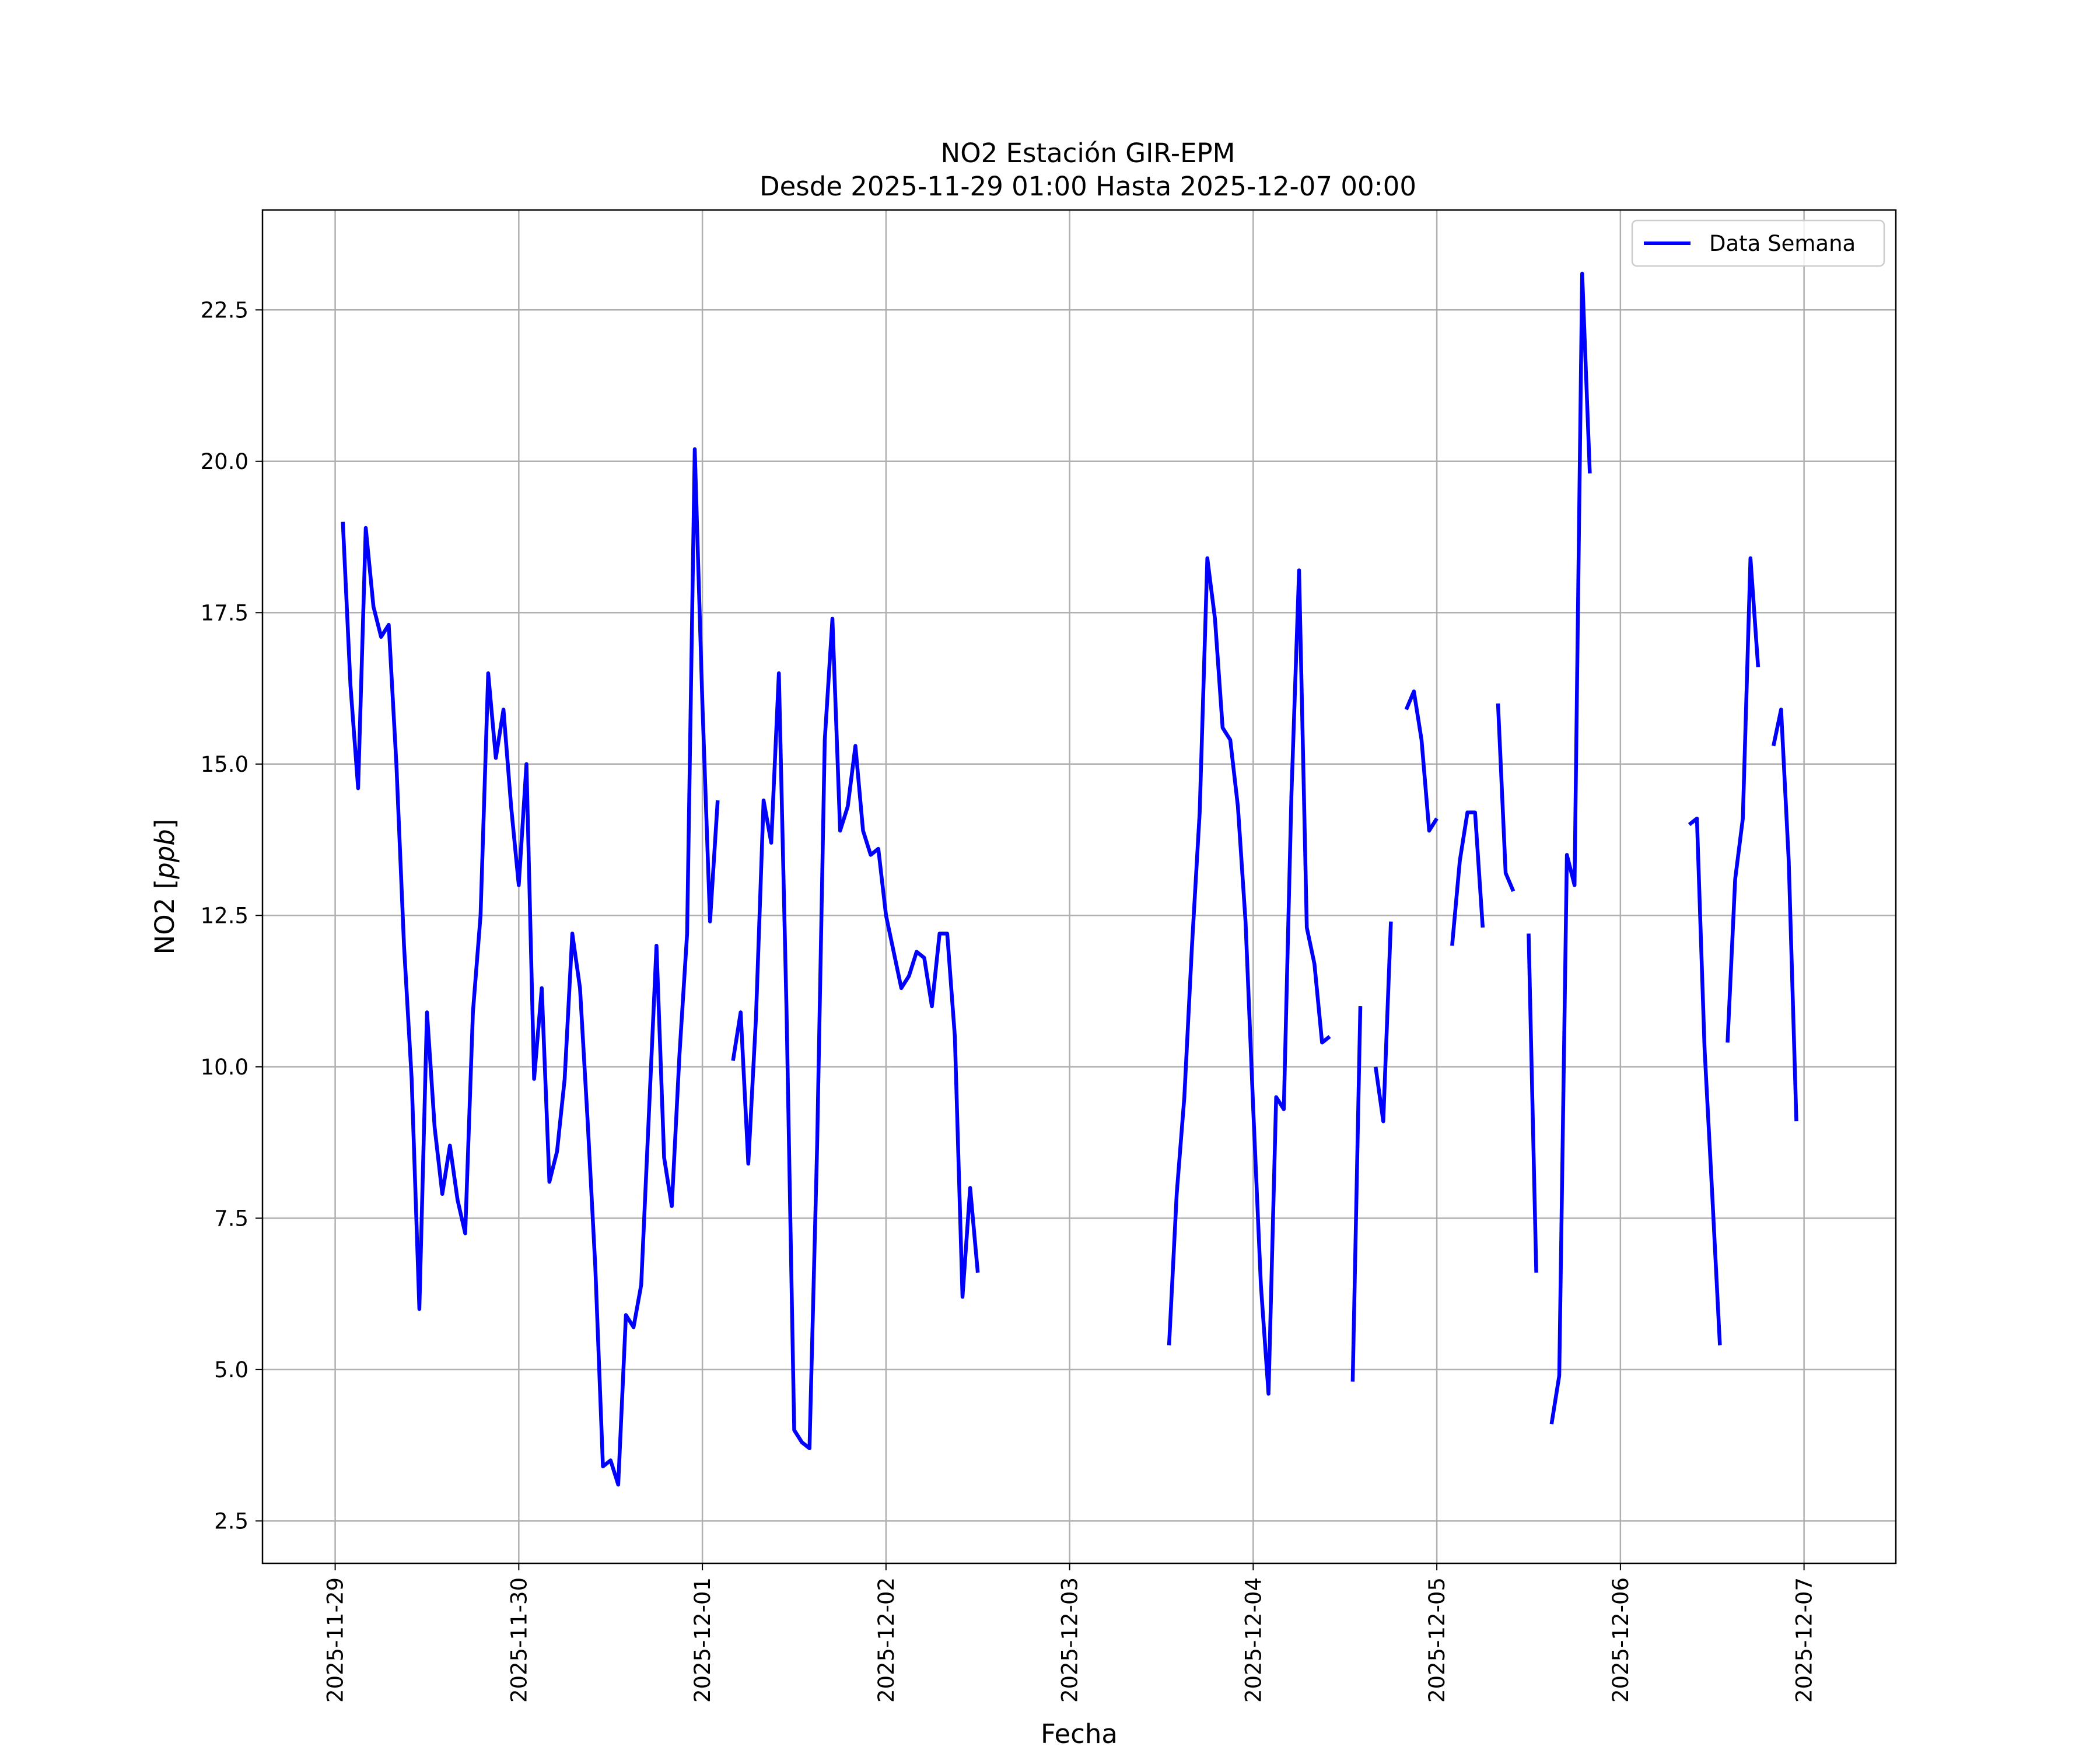 This screenshot has width=2100, height=1750. Describe the element at coordinates (231, 1218) in the screenshot. I see `y-tick-label: 7.5` at that location.